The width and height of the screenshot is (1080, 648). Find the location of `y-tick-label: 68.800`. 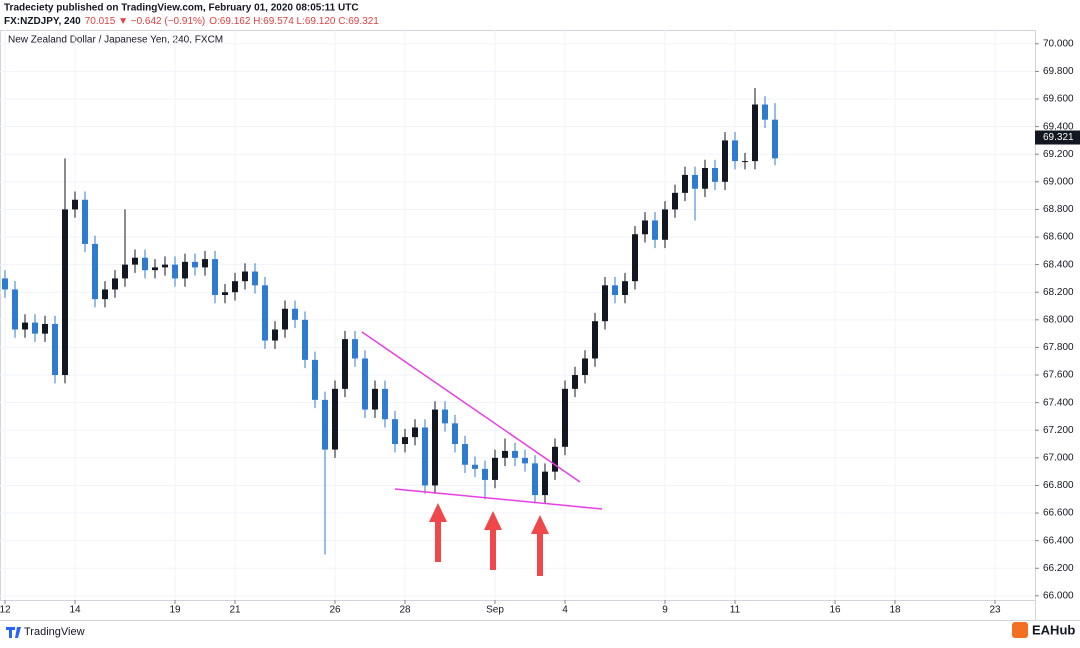

y-tick-label: 68.800 is located at coordinates (1058, 209).